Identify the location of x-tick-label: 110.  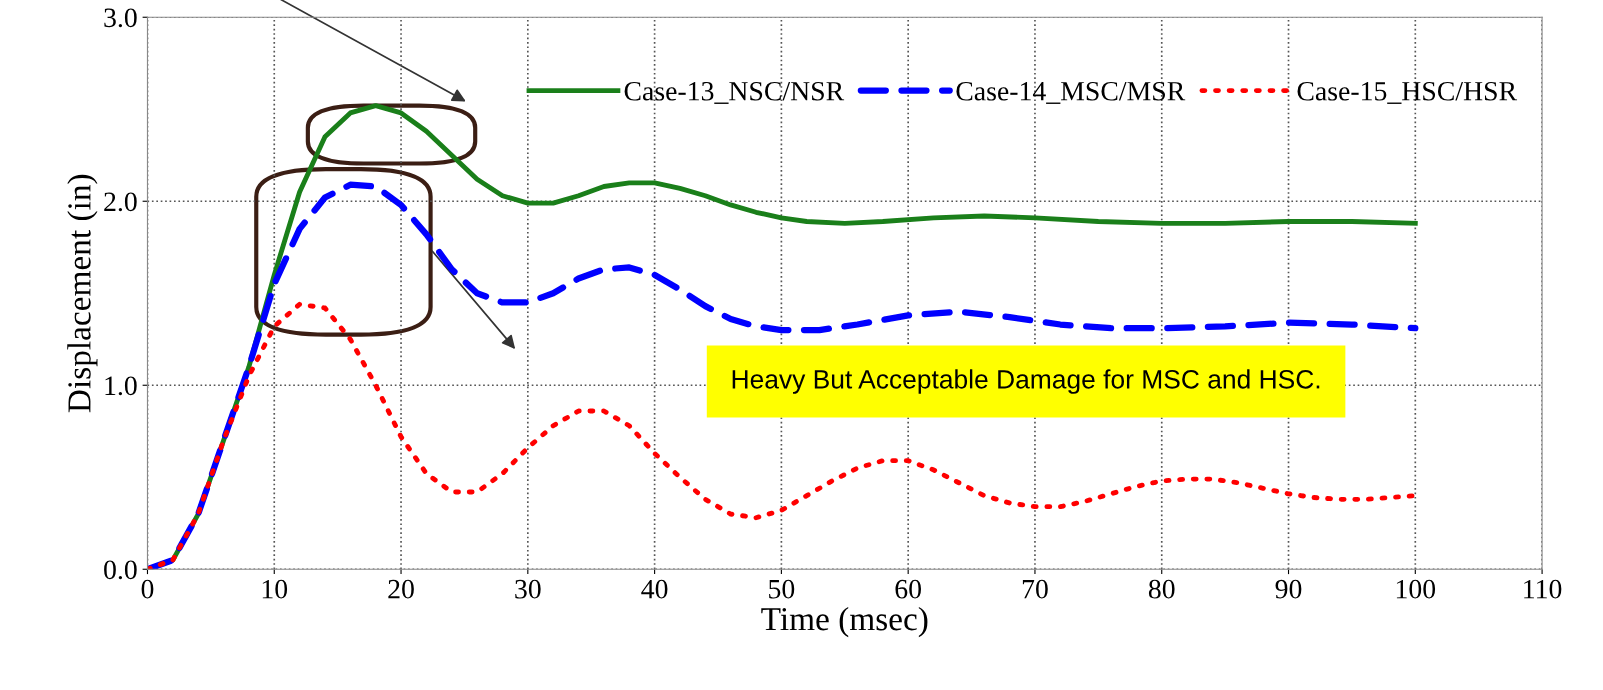
(1543, 589).